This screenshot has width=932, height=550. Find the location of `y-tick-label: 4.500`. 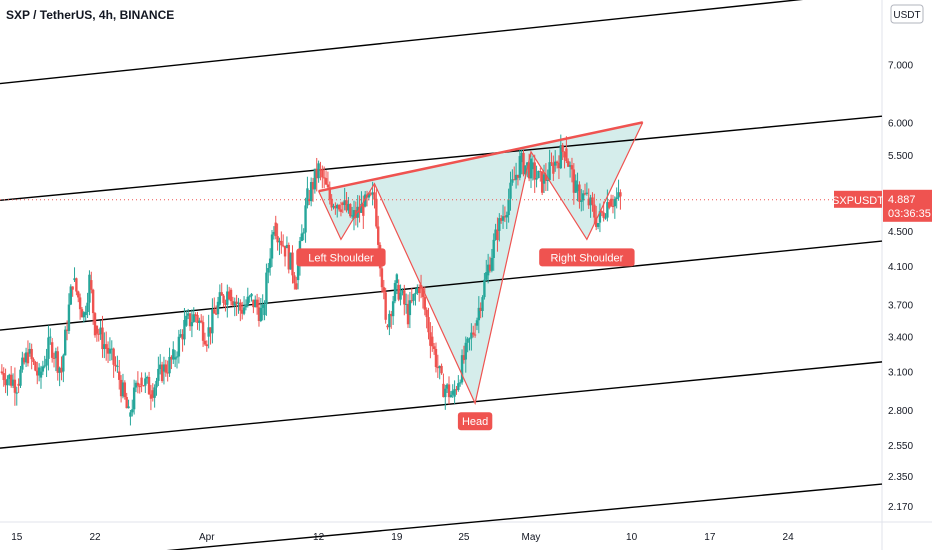

y-tick-label: 4.500 is located at coordinates (900, 232).